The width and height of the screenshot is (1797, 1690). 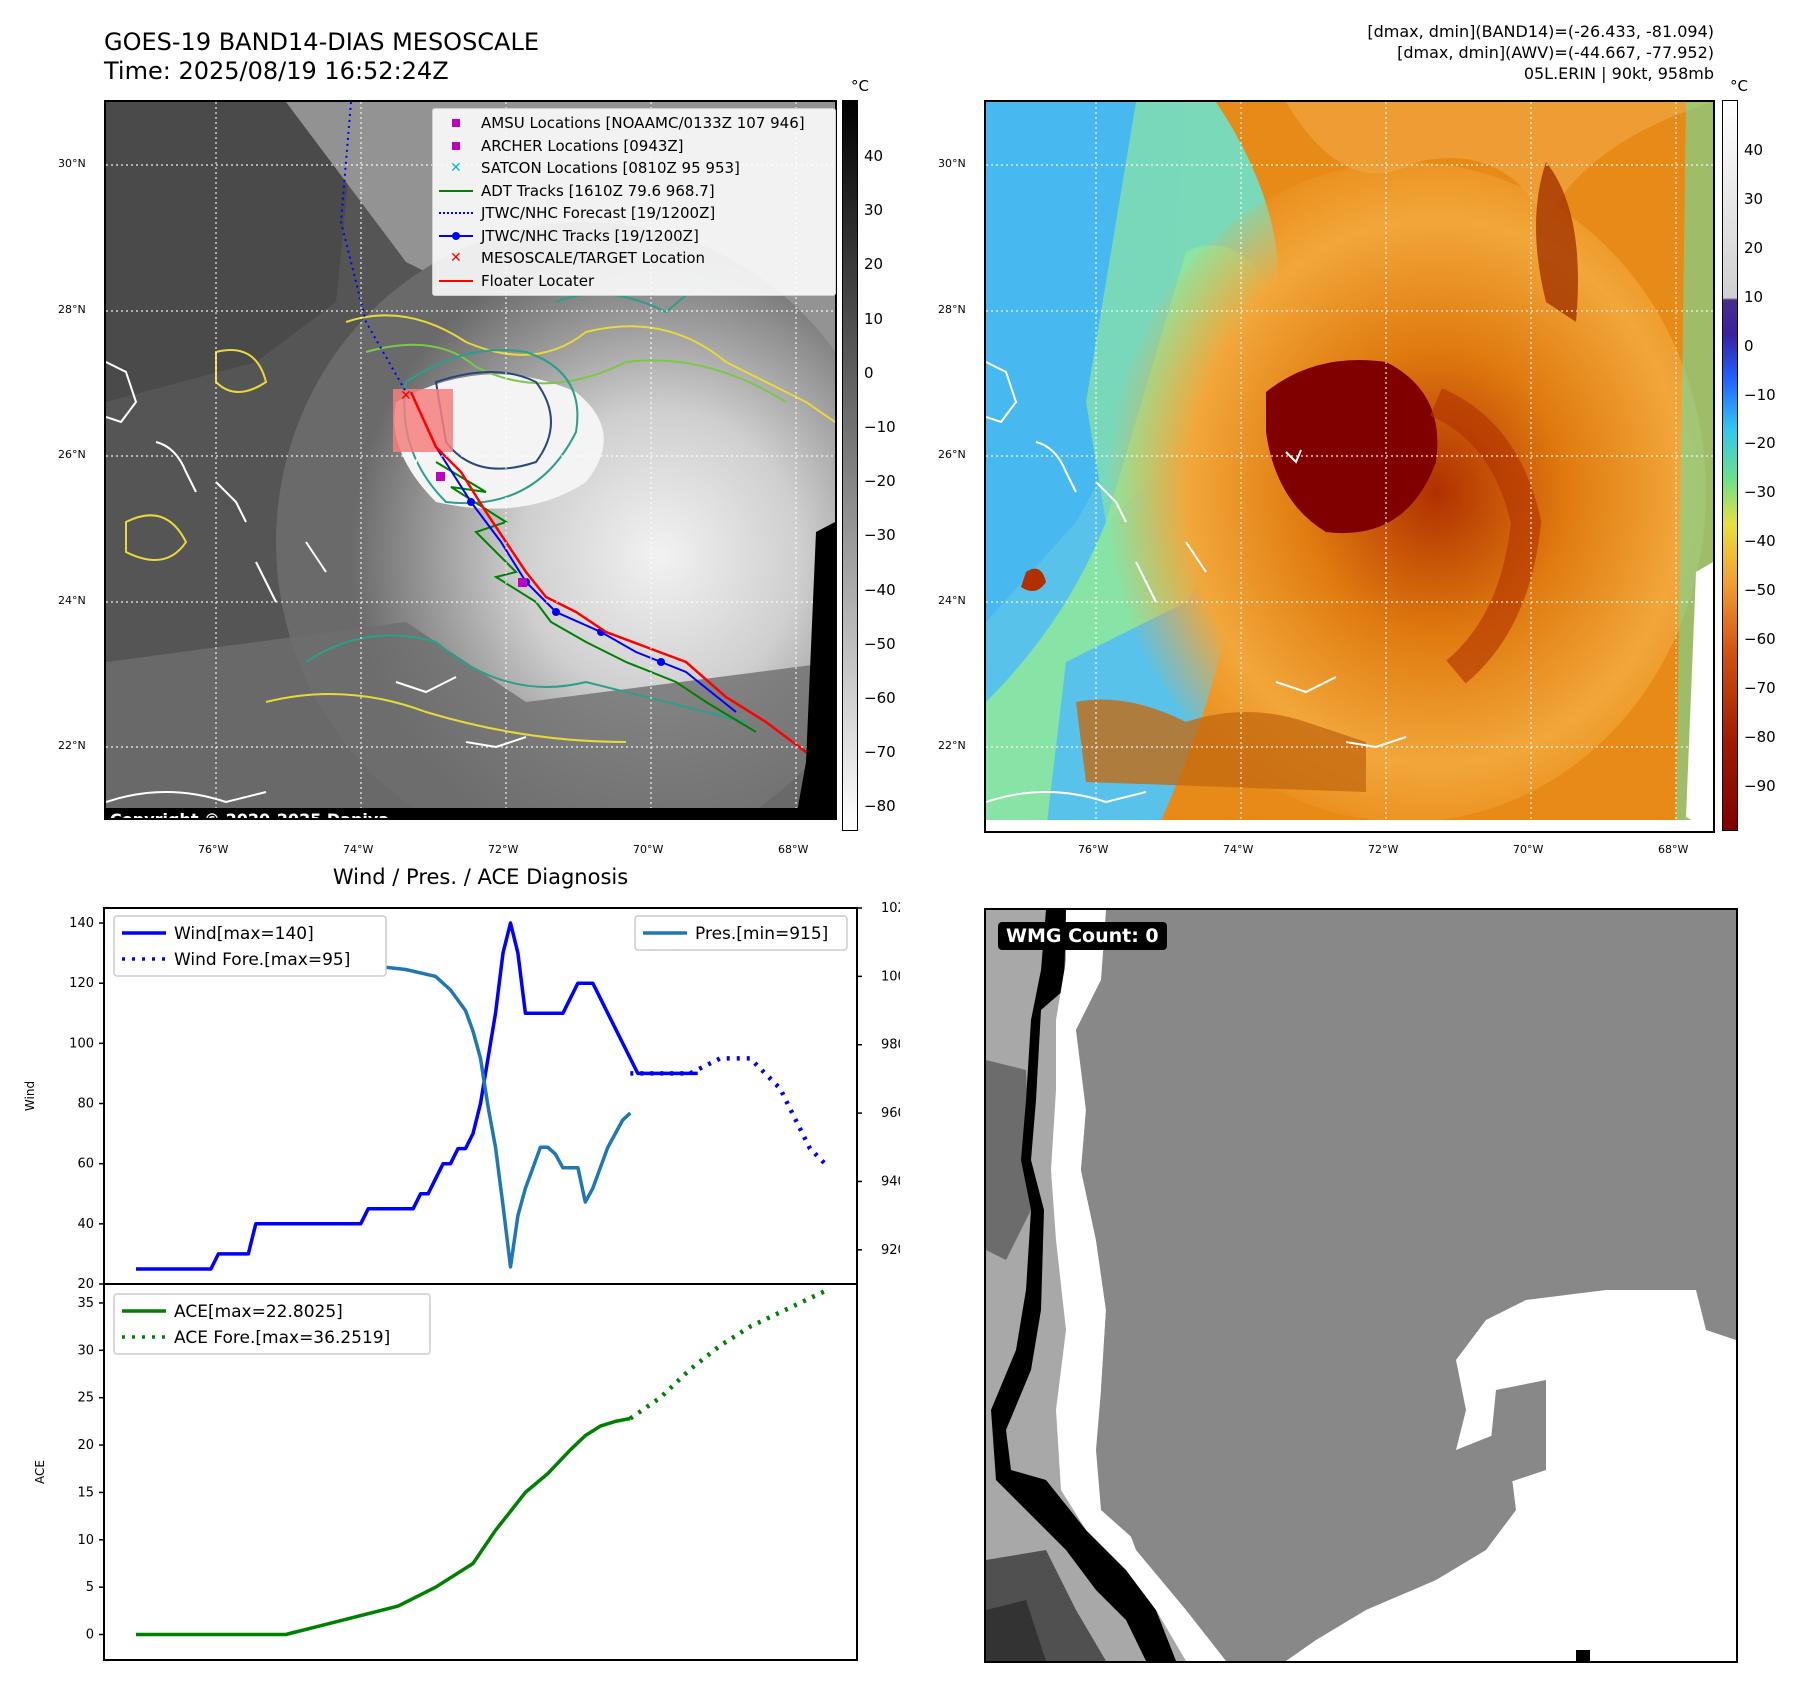 I want to click on left-colorbar-unit: °C, so click(x=860, y=86).